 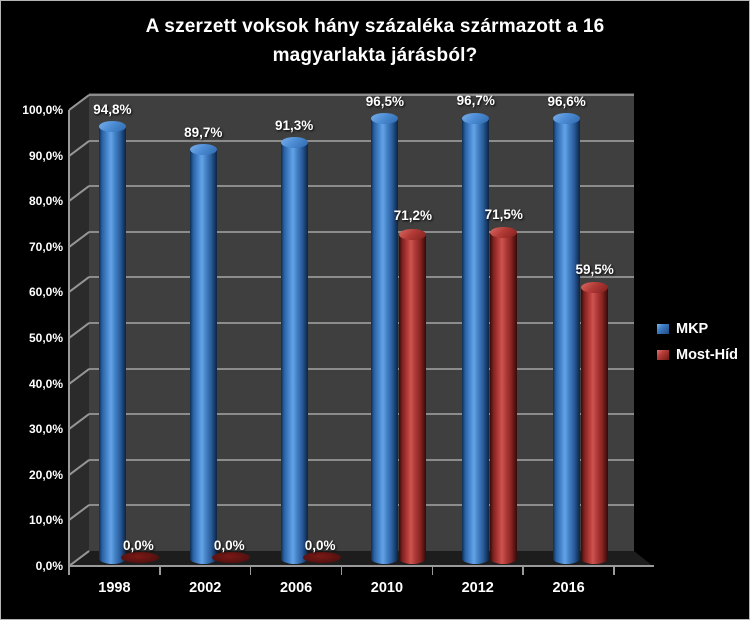 I want to click on x-axis-line, so click(x=361, y=566).